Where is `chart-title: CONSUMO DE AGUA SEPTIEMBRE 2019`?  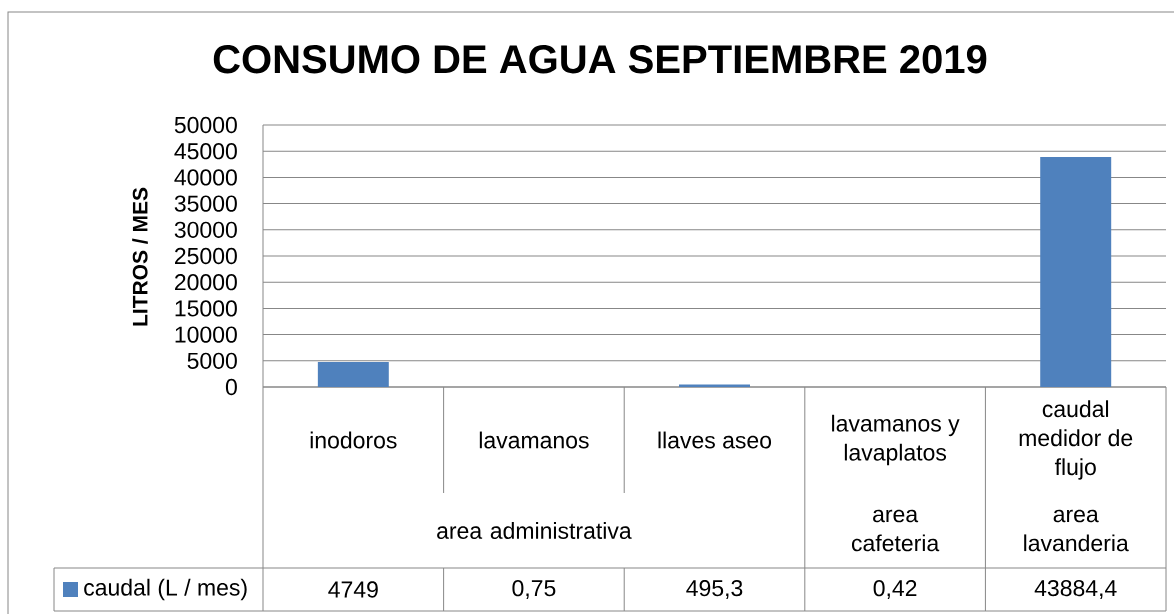
chart-title: CONSUMO DE AGUA SEPTIEMBRE 2019 is located at coordinates (600, 59).